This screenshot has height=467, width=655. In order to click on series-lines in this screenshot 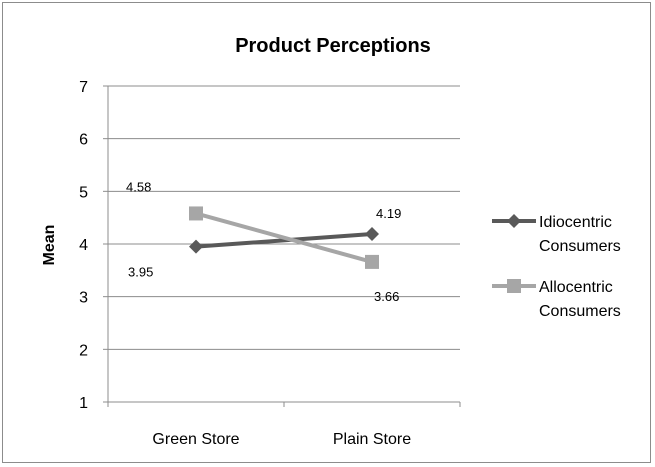, I will do `click(284, 237)`.